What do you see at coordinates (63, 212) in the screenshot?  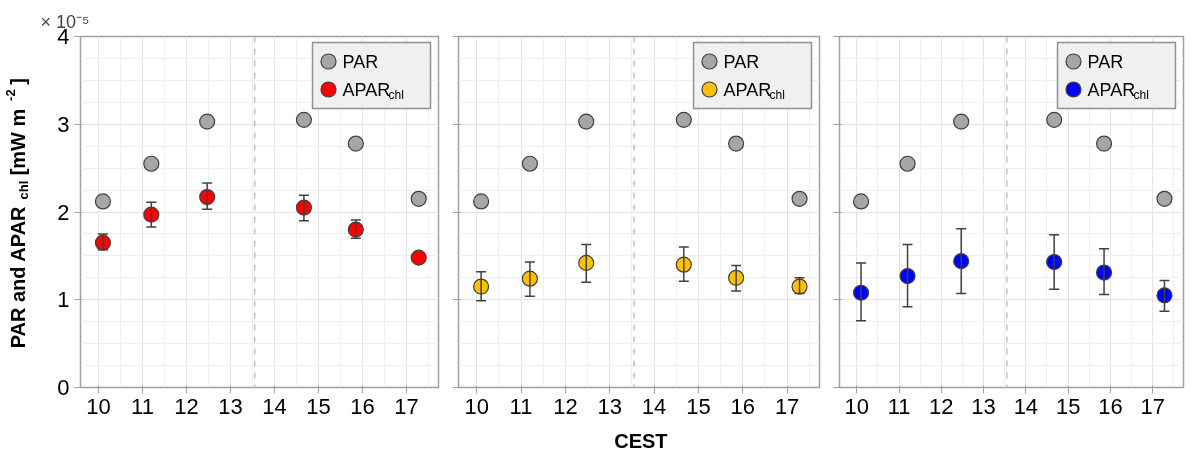 I see `y-tick-label: 2` at bounding box center [63, 212].